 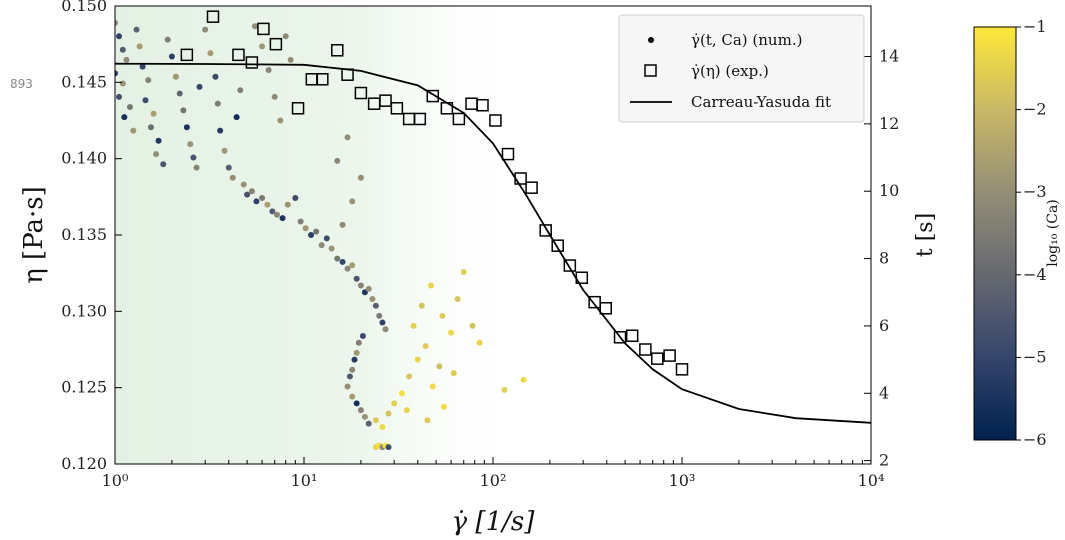 I want to click on y-axis-title: η [Pa·s], so click(x=34, y=235).